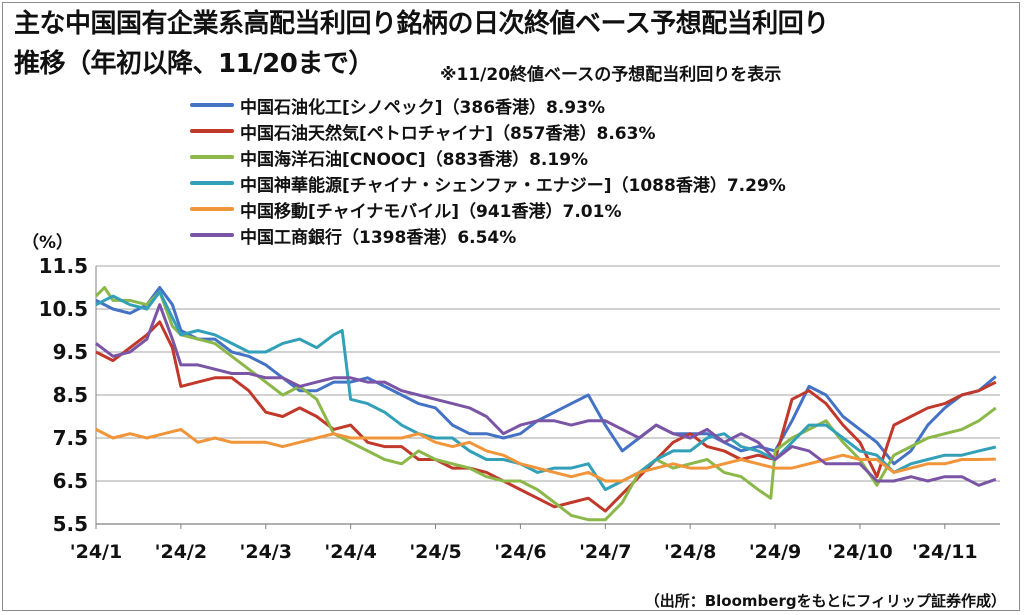 The height and width of the screenshot is (615, 1024). I want to click on y-axis-unit: （%）, so click(48, 243).